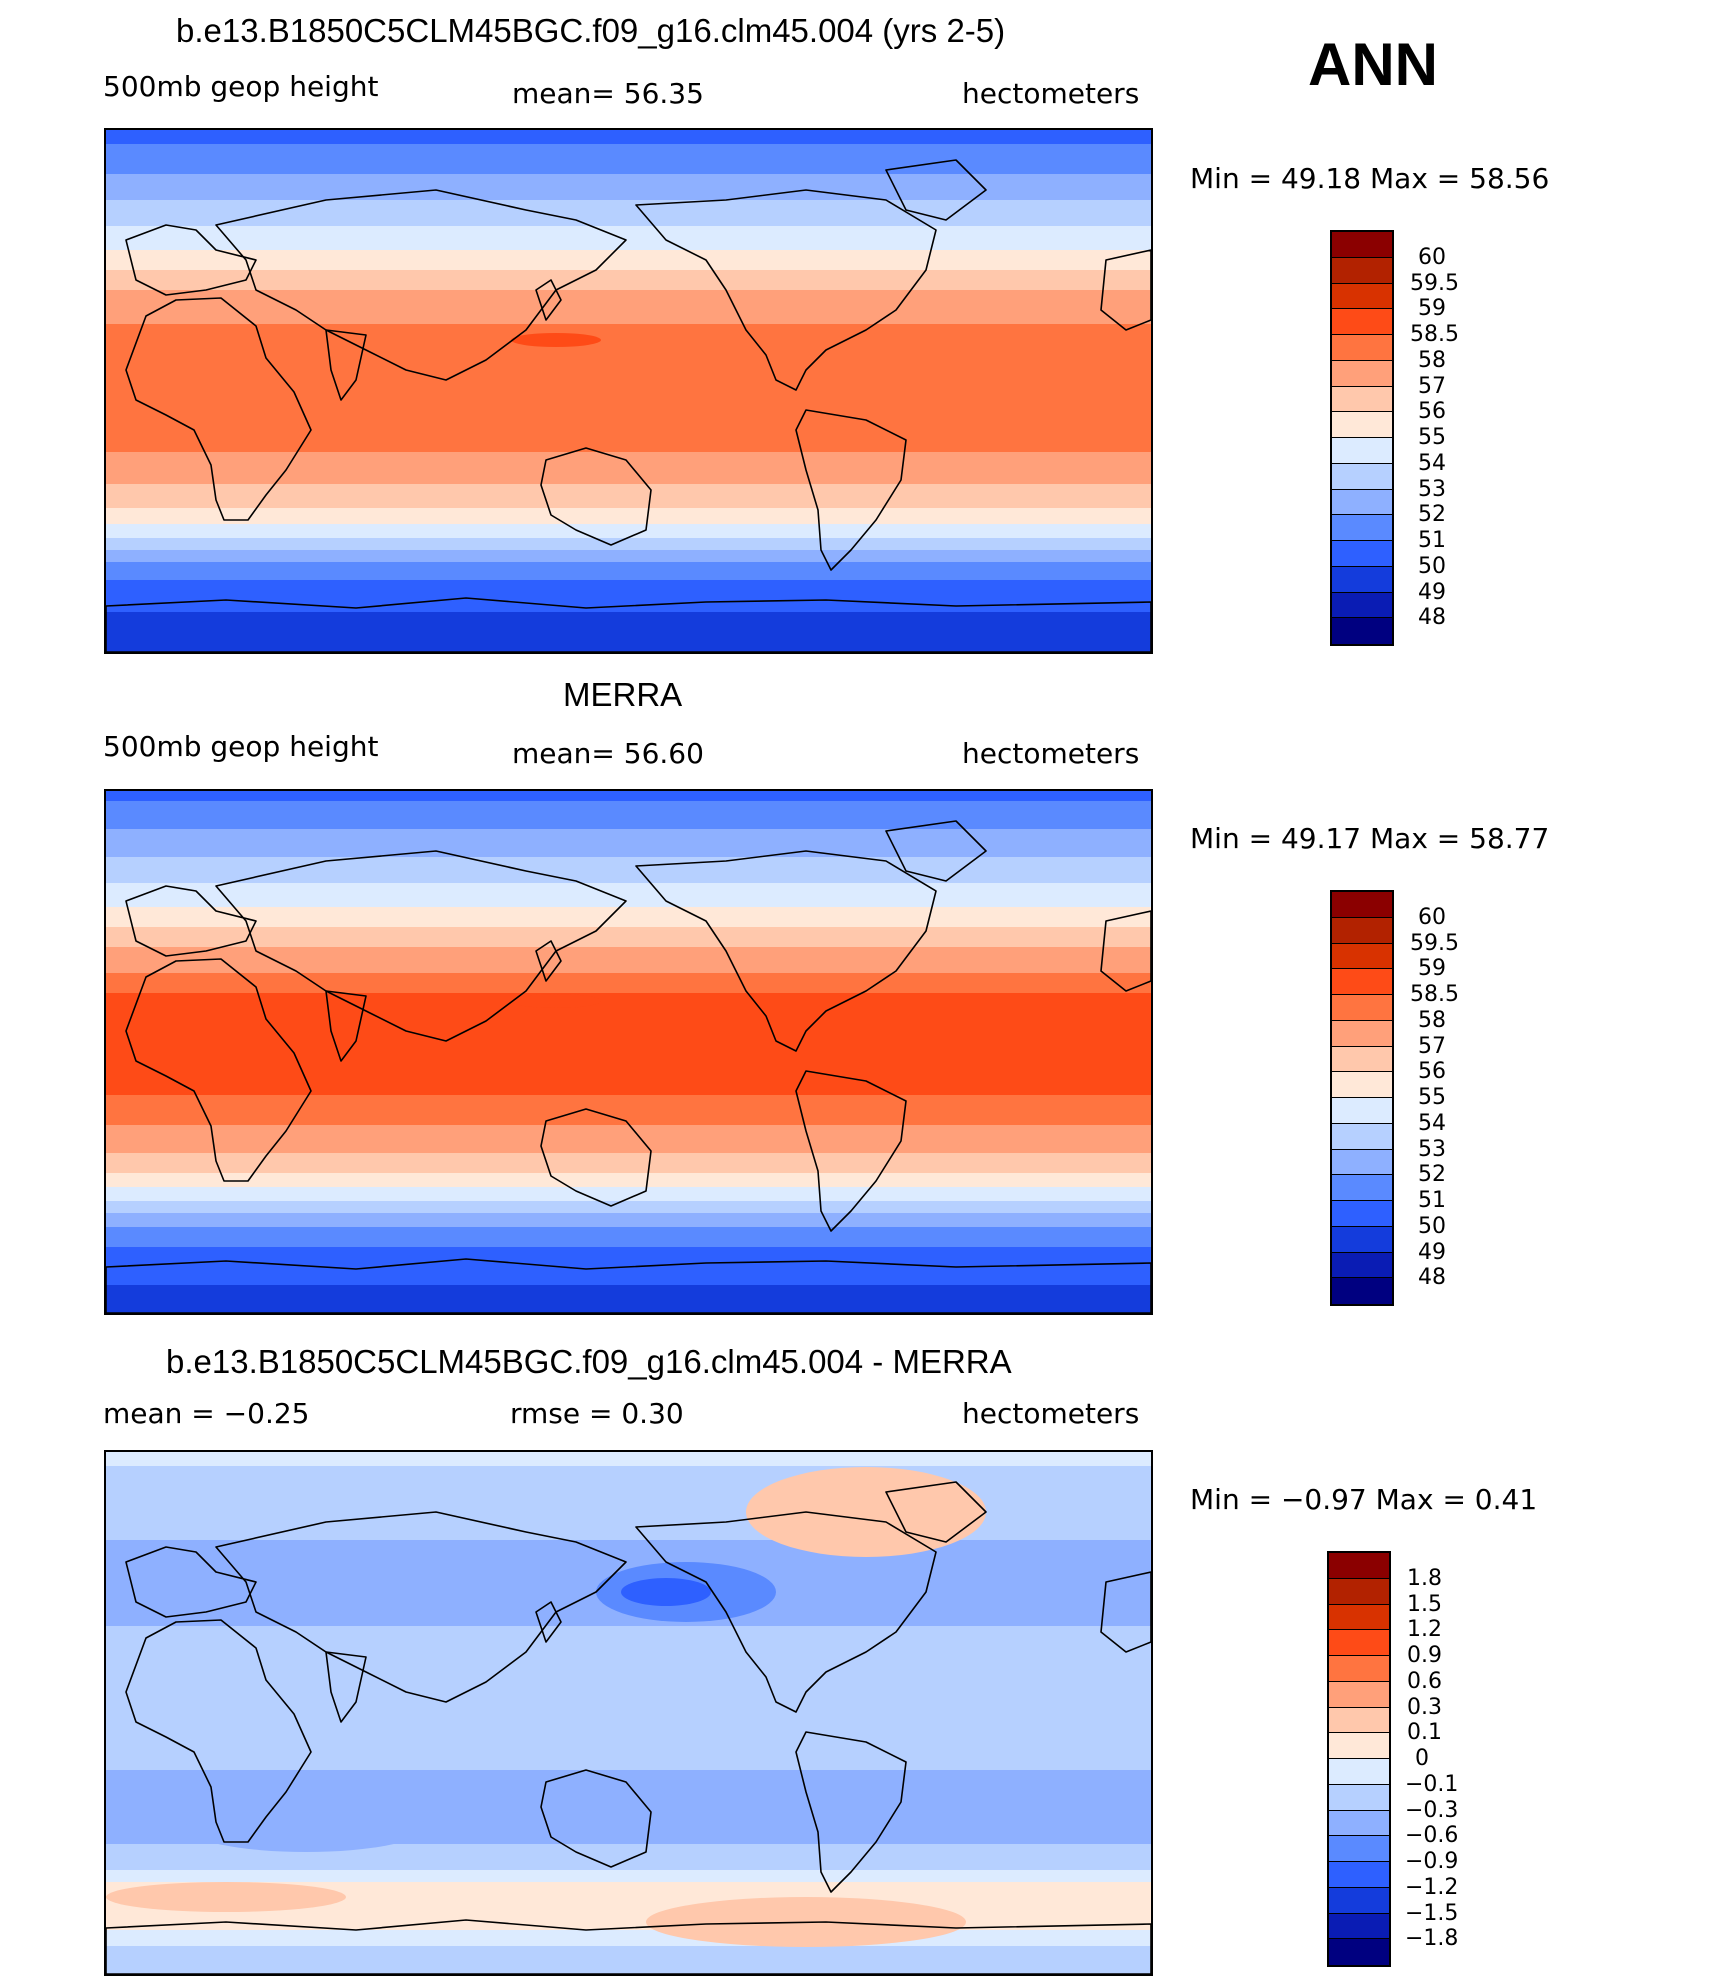  What do you see at coordinates (756, 1810) in the screenshot?
I see `field-anomaly` at bounding box center [756, 1810].